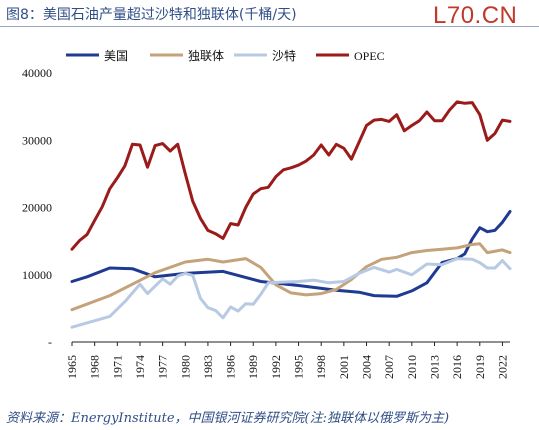 The height and width of the screenshot is (430, 539). I want to click on x-tick-label: 1974, so click(140, 367).